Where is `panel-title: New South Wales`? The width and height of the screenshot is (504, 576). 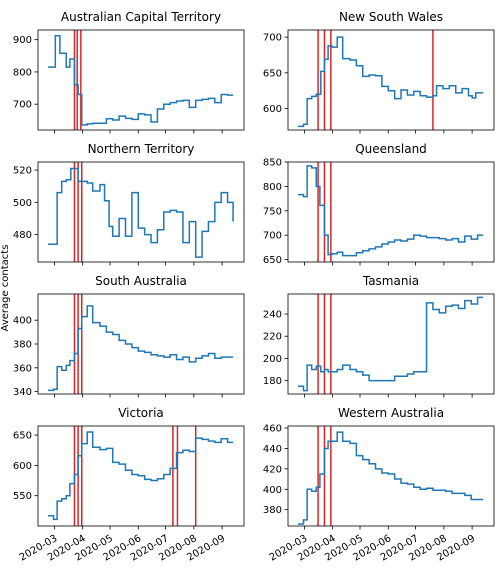
panel-title: New South Wales is located at coordinates (391, 17).